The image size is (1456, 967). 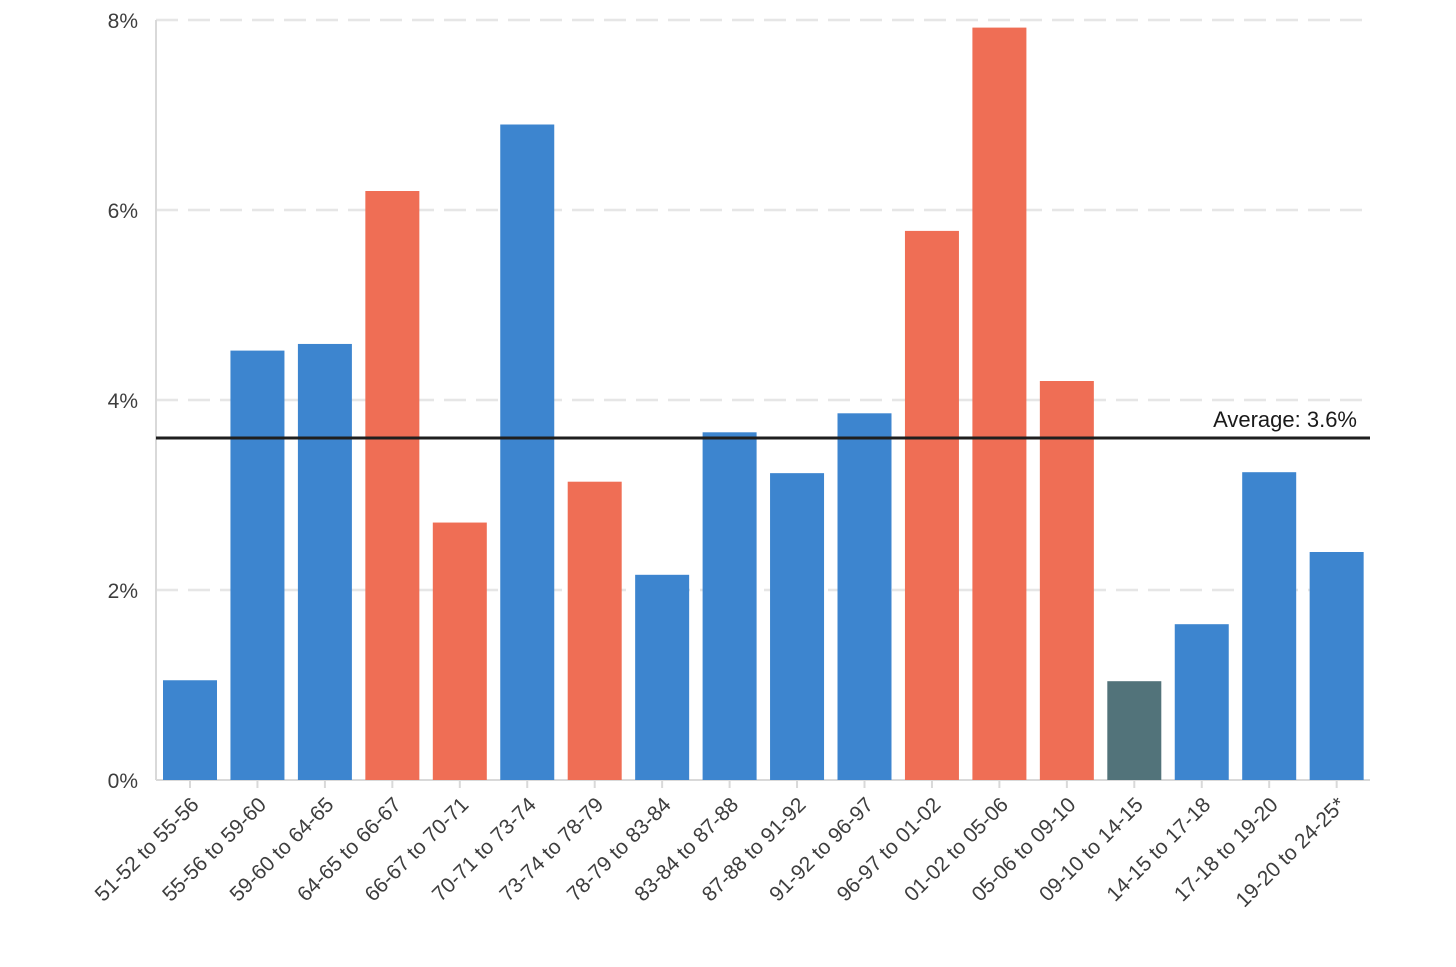 I want to click on y-tick-labels: 0% 2% 4% 6% 8%, so click(x=123, y=401).